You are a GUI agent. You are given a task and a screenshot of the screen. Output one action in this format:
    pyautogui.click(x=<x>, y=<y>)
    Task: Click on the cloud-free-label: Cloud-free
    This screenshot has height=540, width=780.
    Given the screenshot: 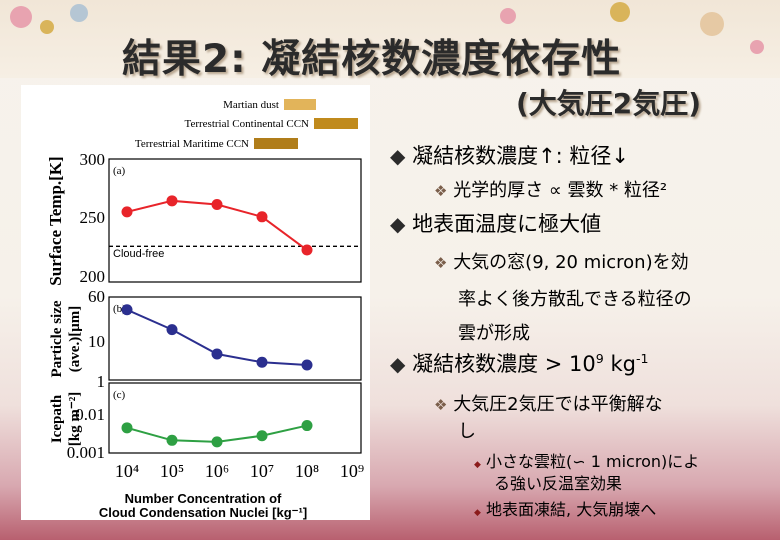 What is the action you would take?
    pyautogui.click(x=138, y=254)
    